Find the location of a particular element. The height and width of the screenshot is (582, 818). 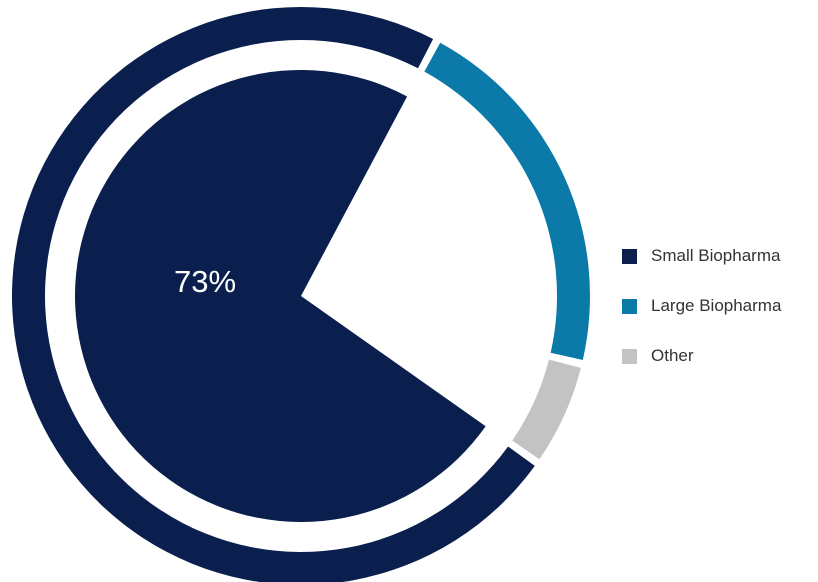

highlight-value-label: 73% is located at coordinates (205, 281).